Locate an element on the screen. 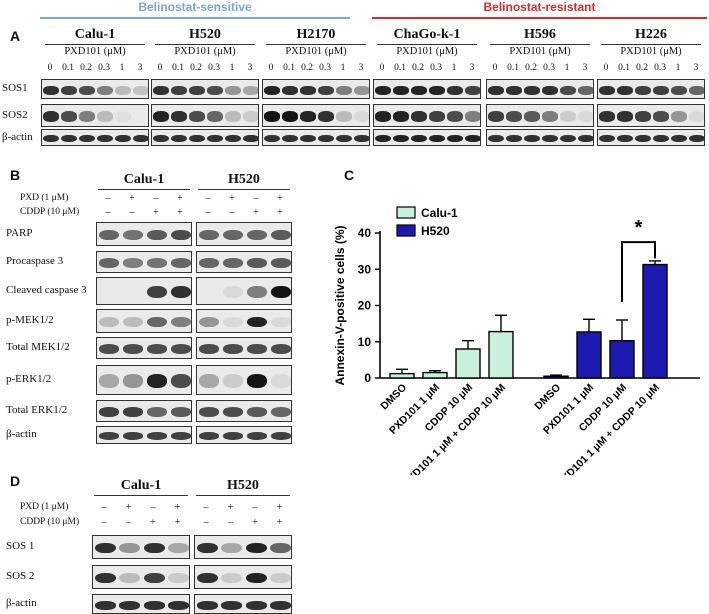  y-tick-label: 10 is located at coordinates (365, 342).